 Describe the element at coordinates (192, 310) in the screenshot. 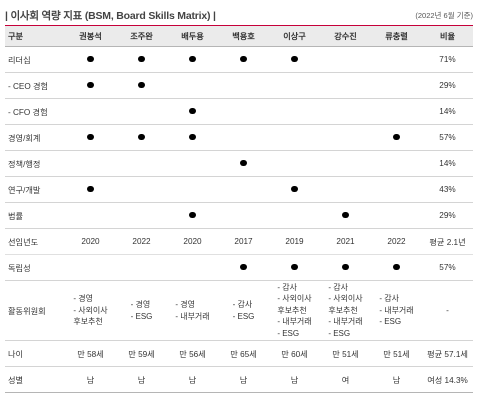

I see `committee-list: - 경영 - 내부거래` at that location.